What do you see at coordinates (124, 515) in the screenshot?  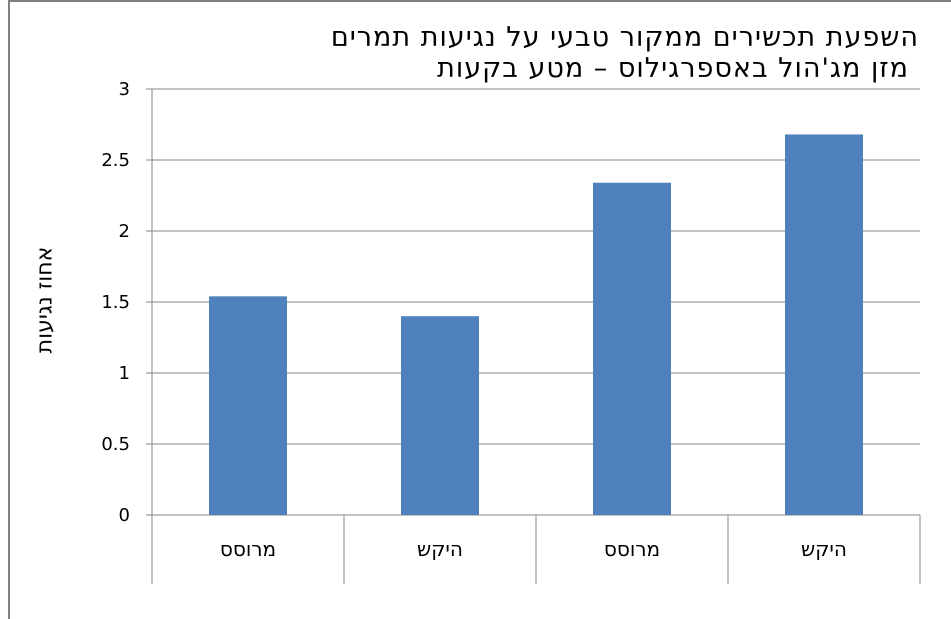 I see `y-tick-label: 0` at bounding box center [124, 515].